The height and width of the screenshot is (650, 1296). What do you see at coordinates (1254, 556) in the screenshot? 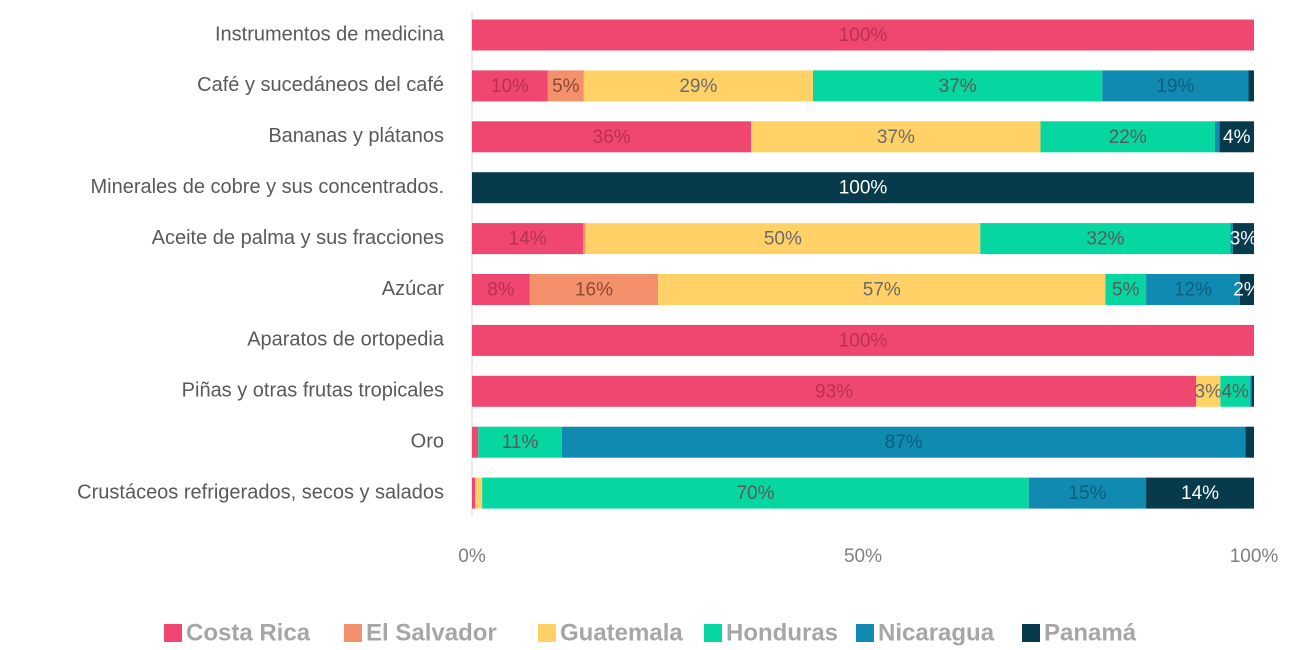
I see `x-tick-label: 100%` at bounding box center [1254, 556].